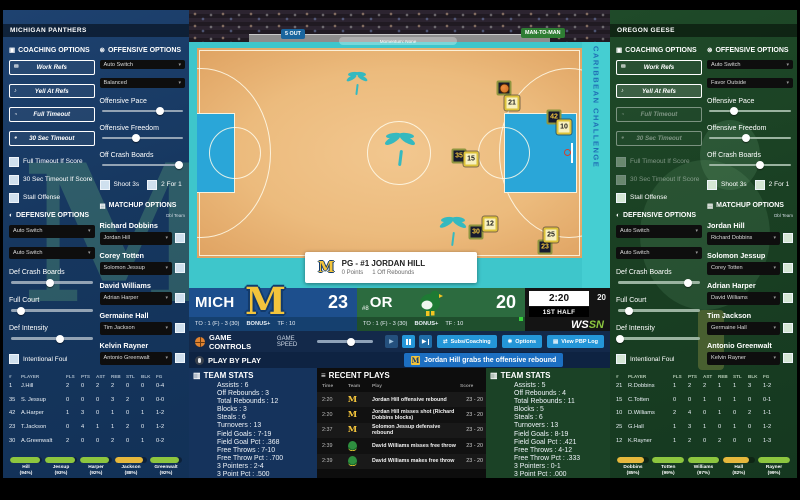 Image resolution: width=800 pixels, height=500 pixels. Describe the element at coordinates (135, 298) in the screenshot. I see `defender-dropdown: Adrian Harper ▾` at that location.